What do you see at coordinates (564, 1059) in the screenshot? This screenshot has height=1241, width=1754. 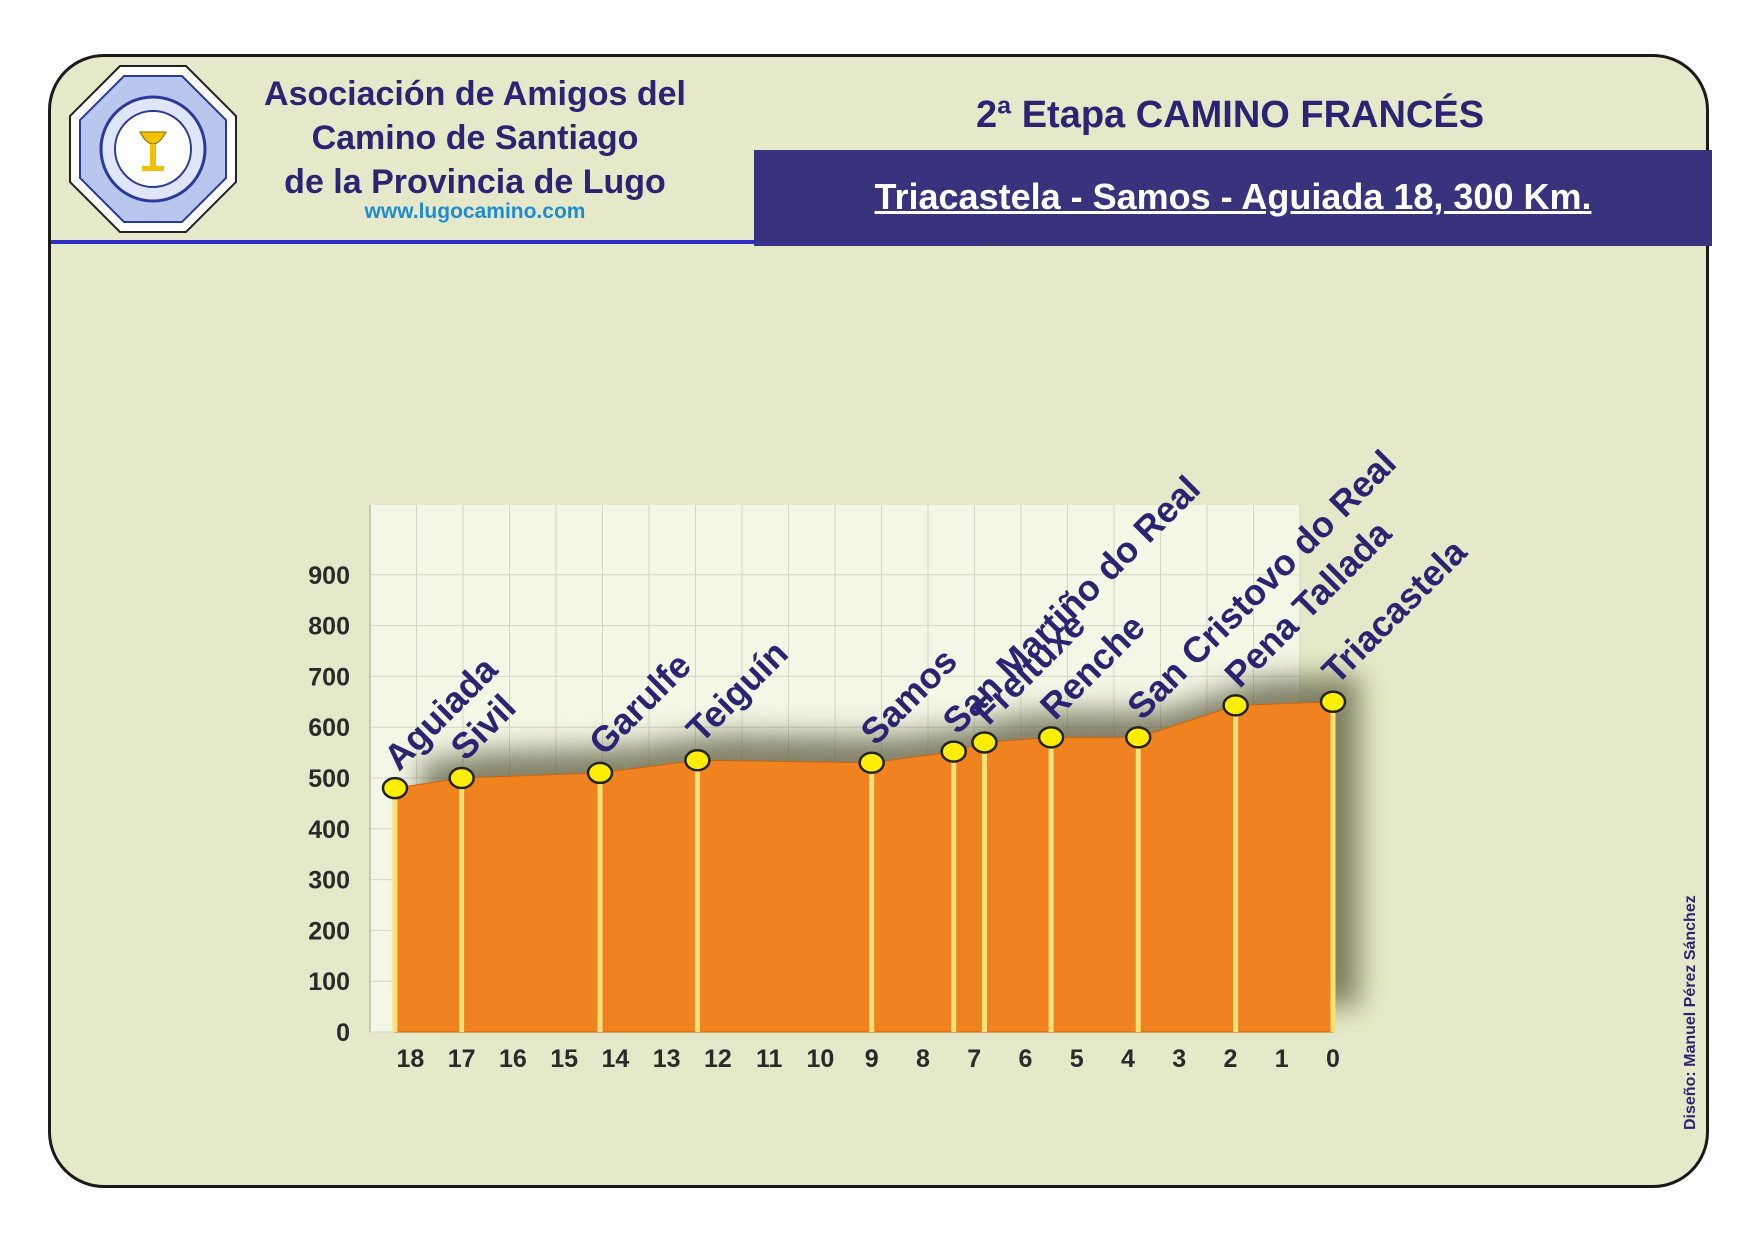 I see `x-tick-label: 15` at bounding box center [564, 1059].